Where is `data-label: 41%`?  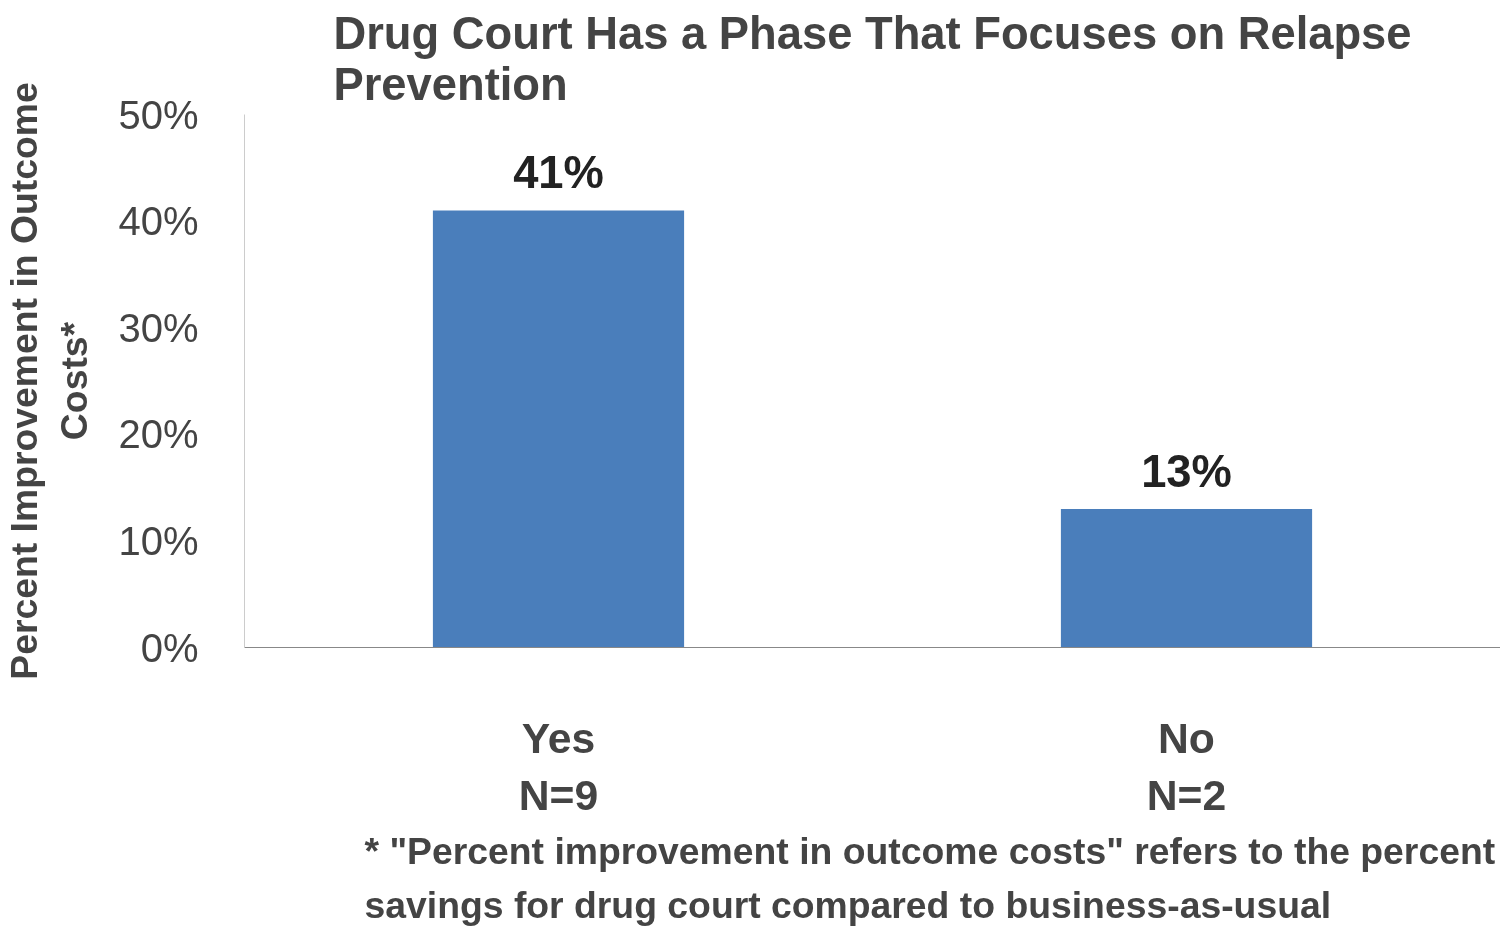
data-label: 41% is located at coordinates (558, 173).